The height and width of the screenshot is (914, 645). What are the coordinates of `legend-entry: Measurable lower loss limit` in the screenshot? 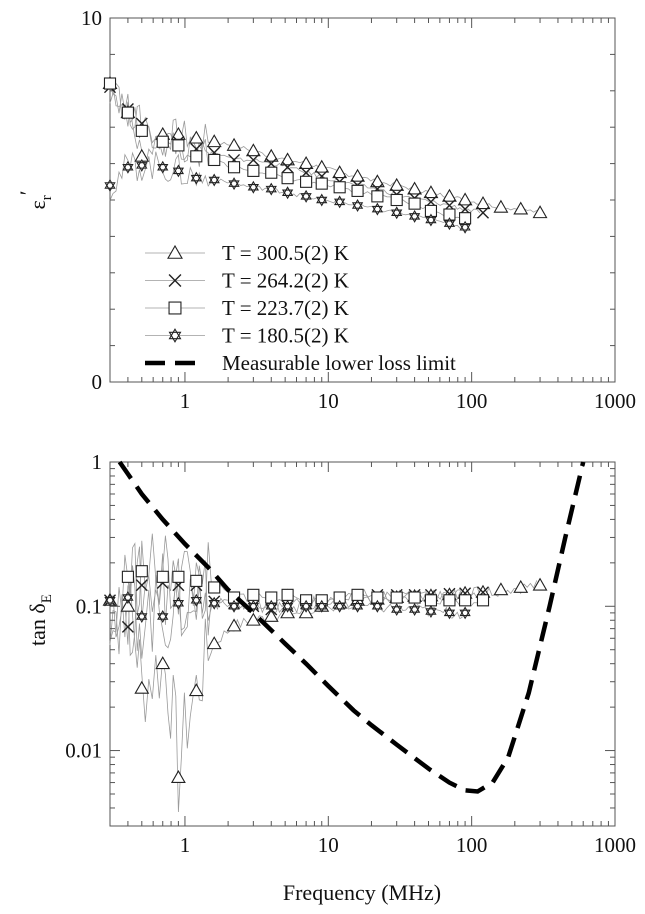 It's located at (339, 363).